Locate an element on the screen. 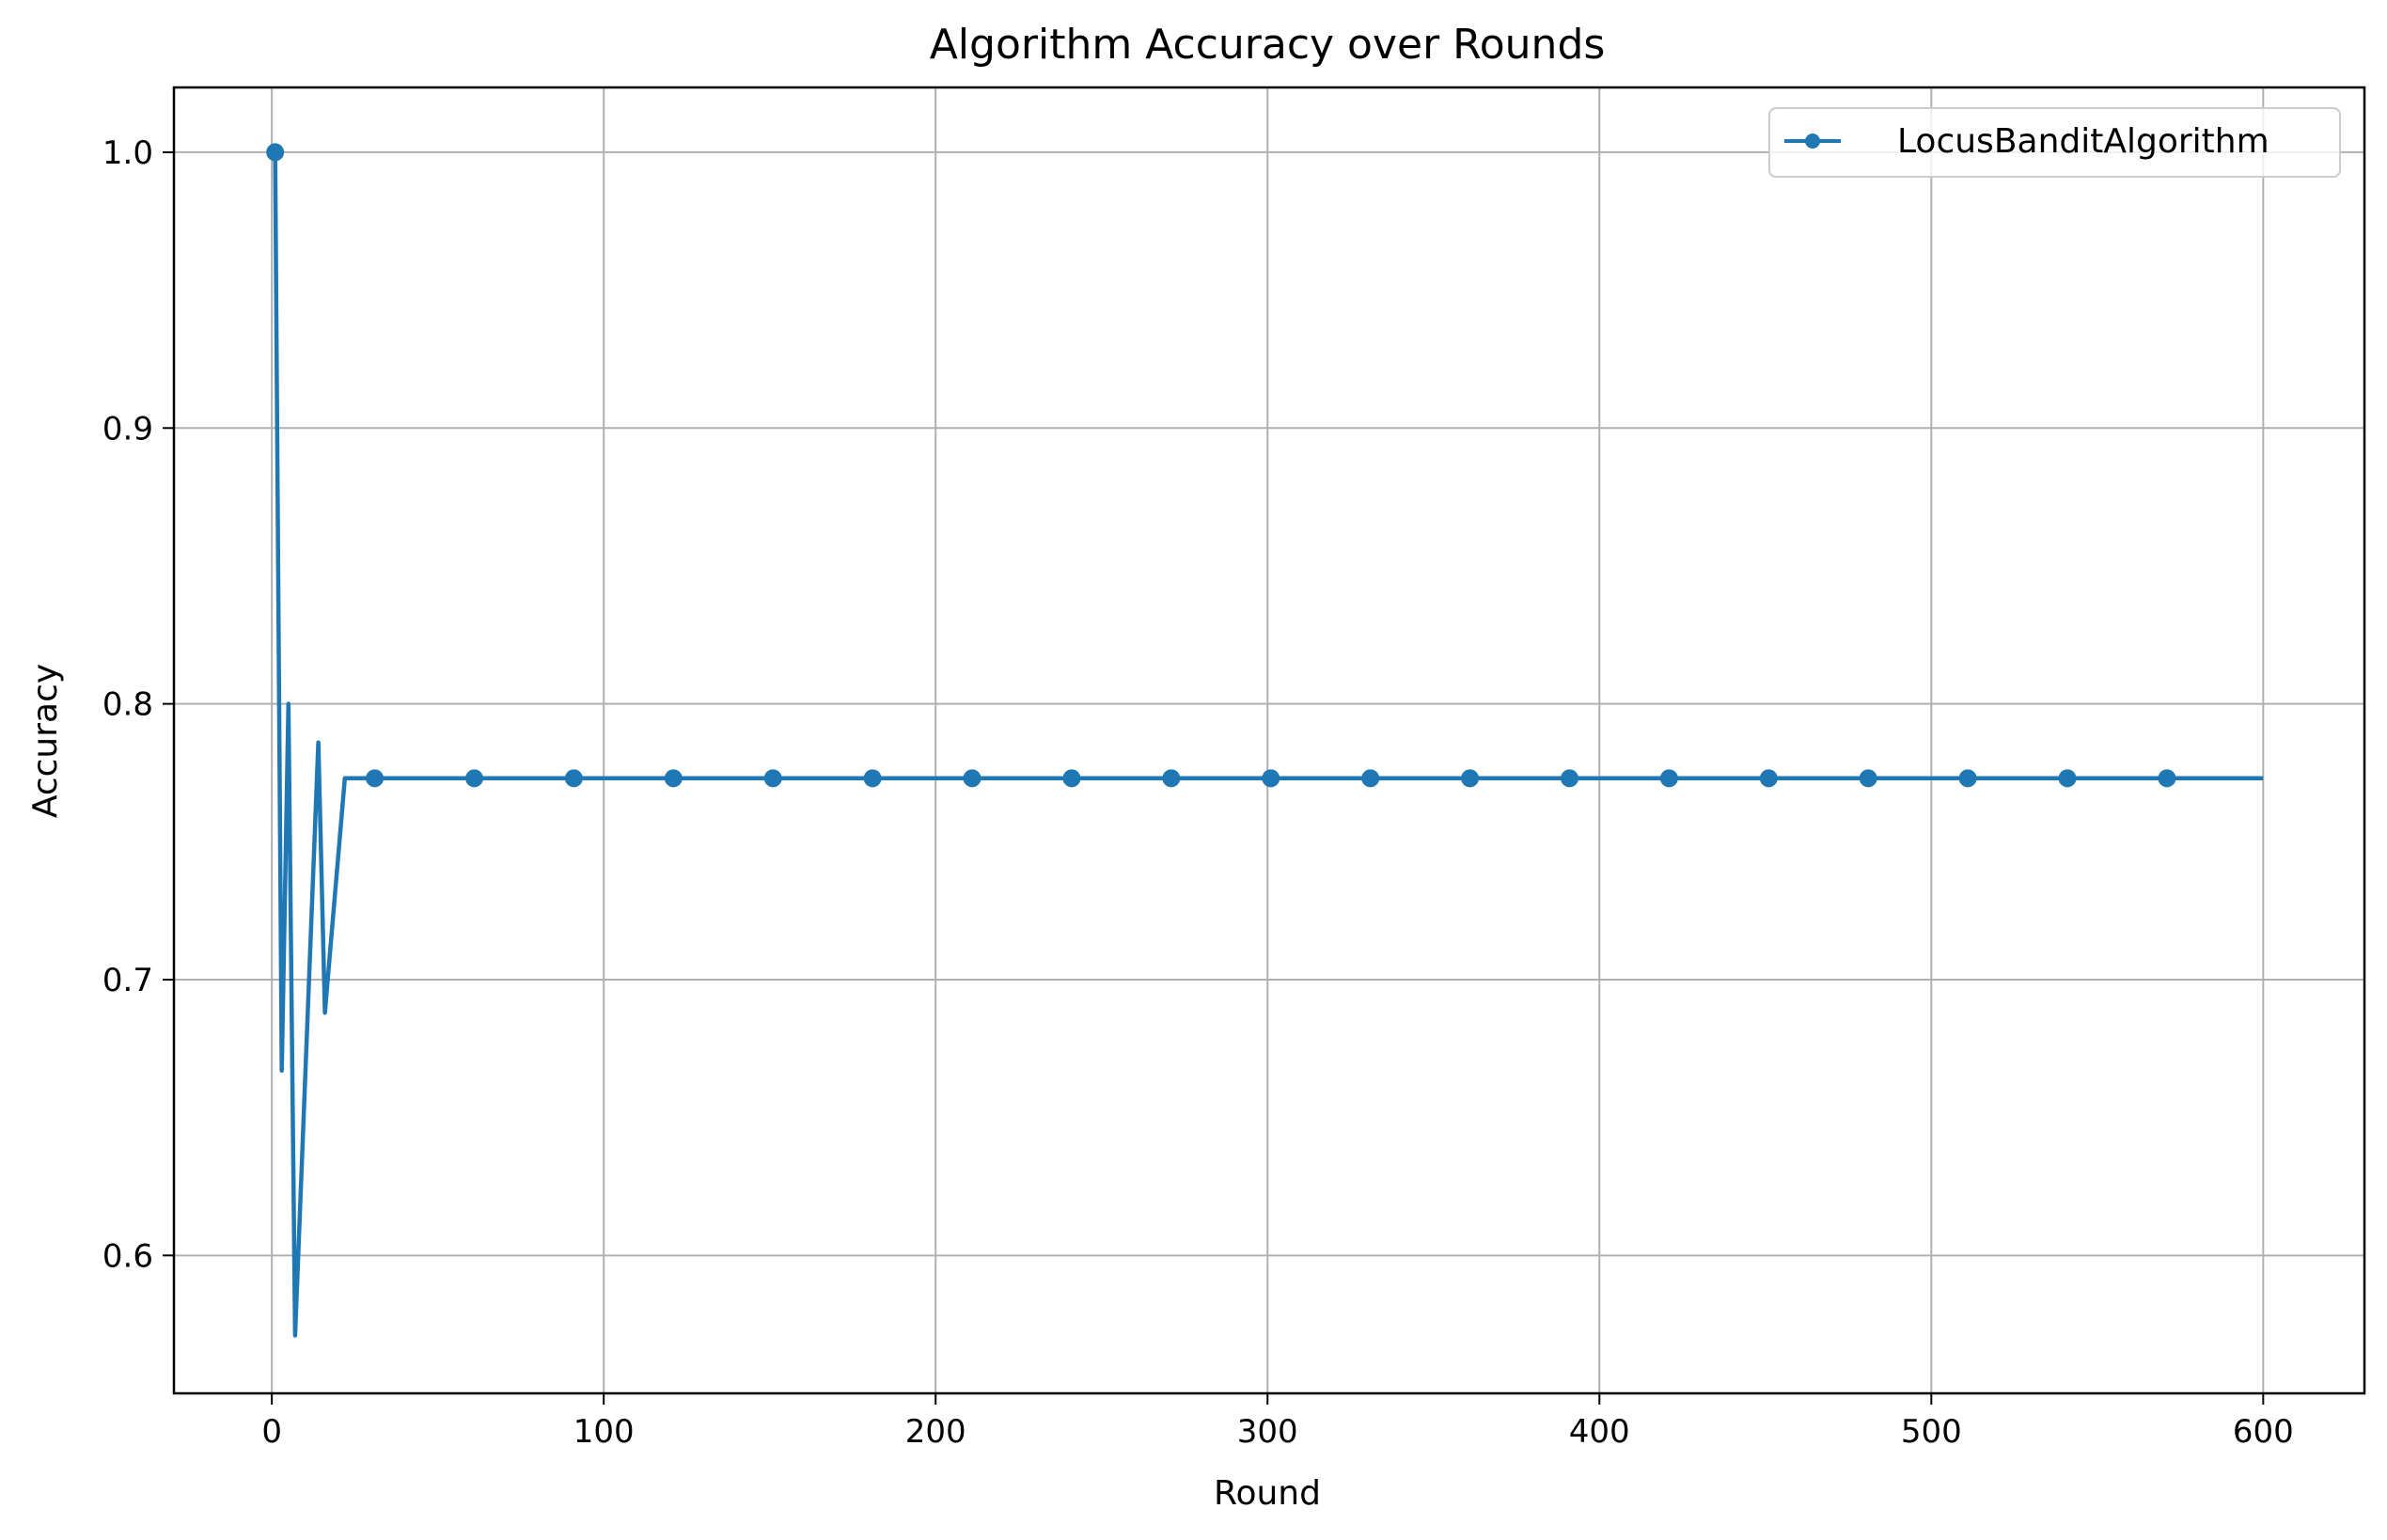 The image size is (2387, 1540). x-tick-label: 500 is located at coordinates (1931, 1432).